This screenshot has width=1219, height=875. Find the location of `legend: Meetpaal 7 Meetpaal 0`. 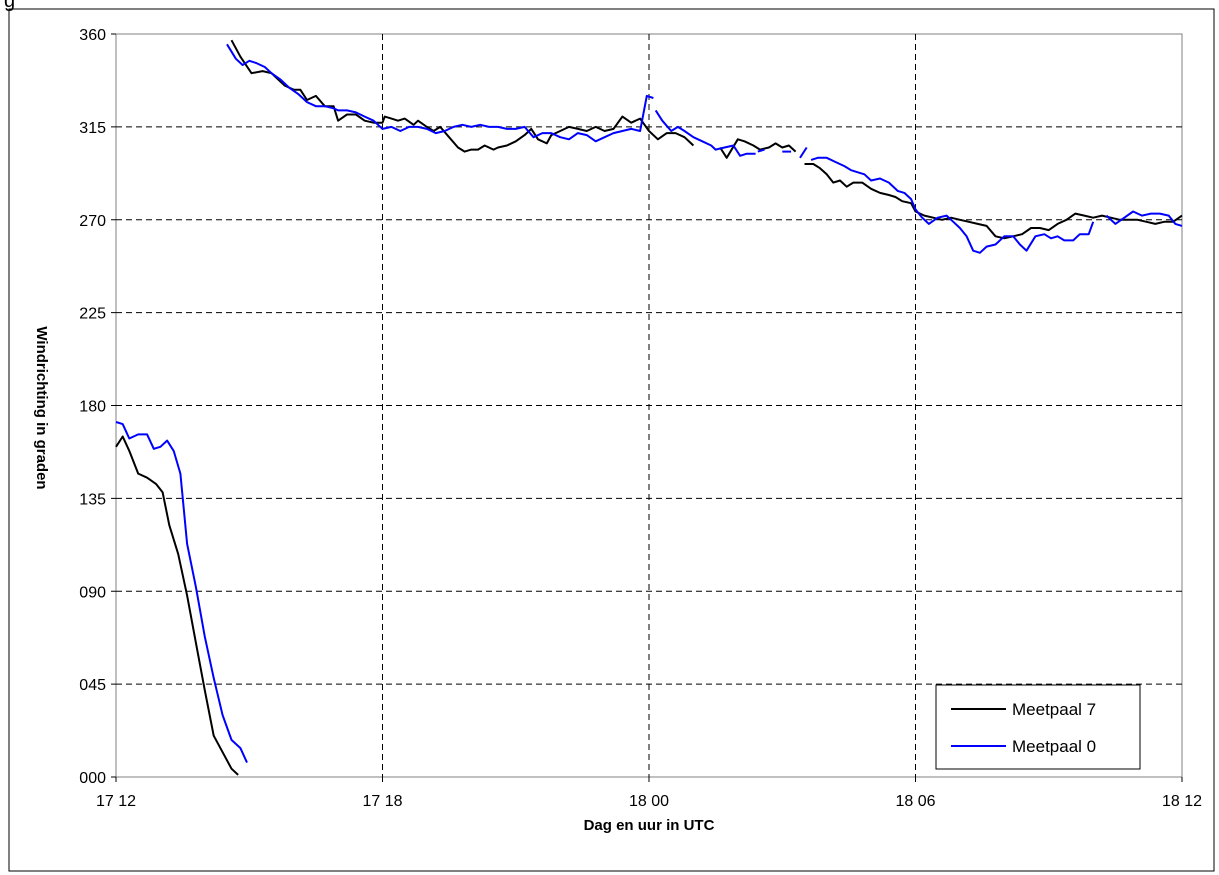

legend: Meetpaal 7 Meetpaal 0 is located at coordinates (1038, 727).